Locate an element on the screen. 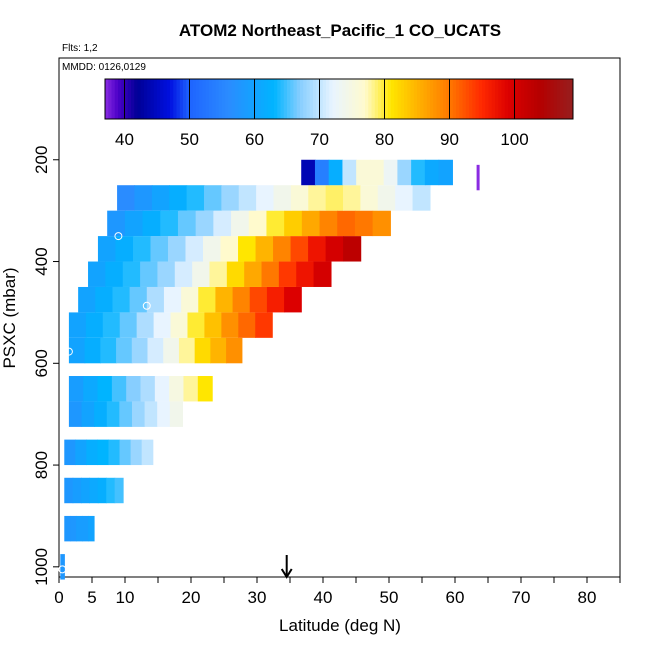 This screenshot has height=650, width=650. y-tick-label: 200 is located at coordinates (41, 160).